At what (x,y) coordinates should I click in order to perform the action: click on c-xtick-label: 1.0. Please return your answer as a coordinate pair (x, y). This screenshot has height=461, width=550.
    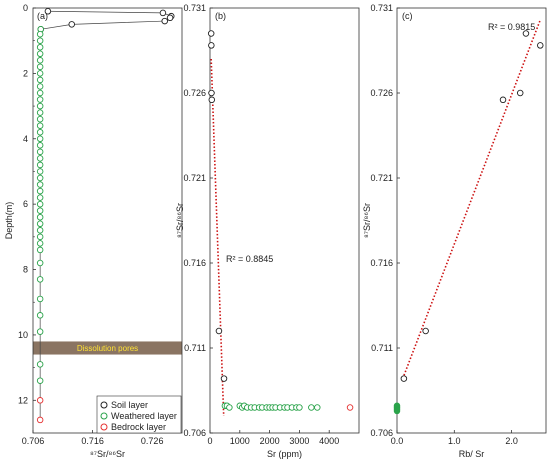
    Looking at the image, I should click on (454, 441).